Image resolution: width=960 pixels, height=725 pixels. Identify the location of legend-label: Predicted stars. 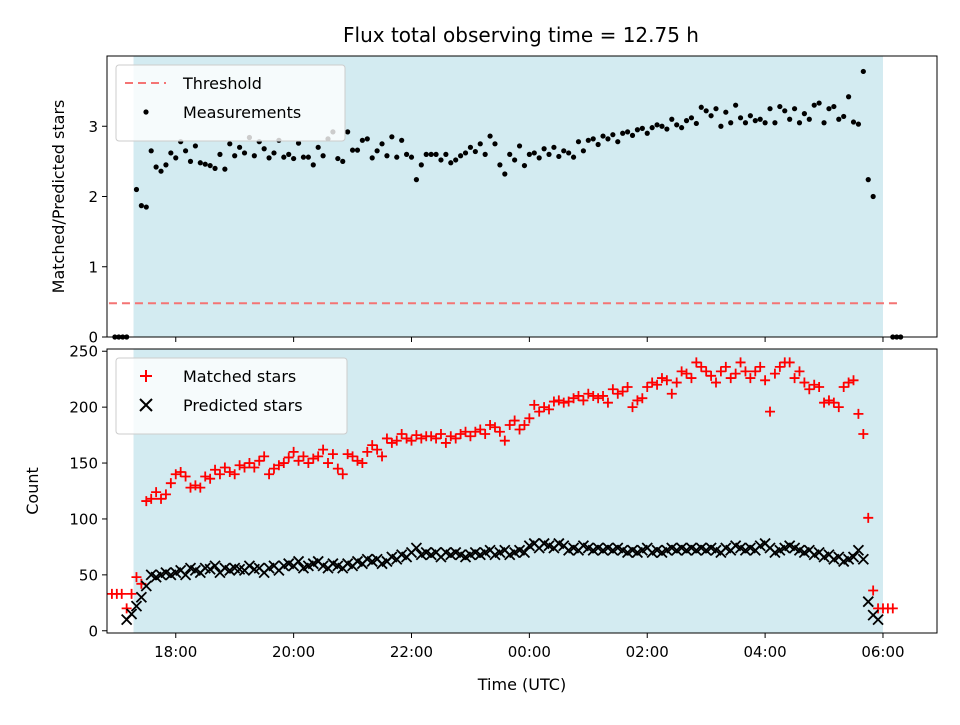
(243, 405).